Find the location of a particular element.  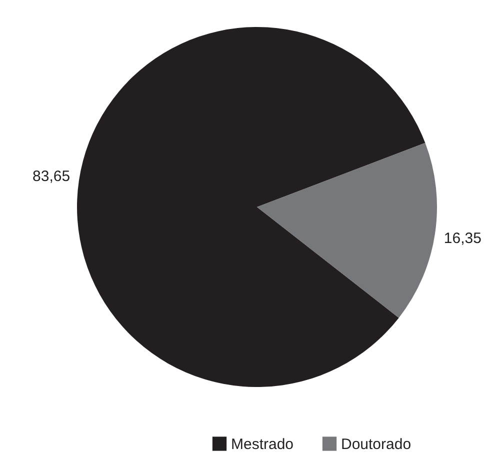

legend-label: Doutorado is located at coordinates (376, 444).